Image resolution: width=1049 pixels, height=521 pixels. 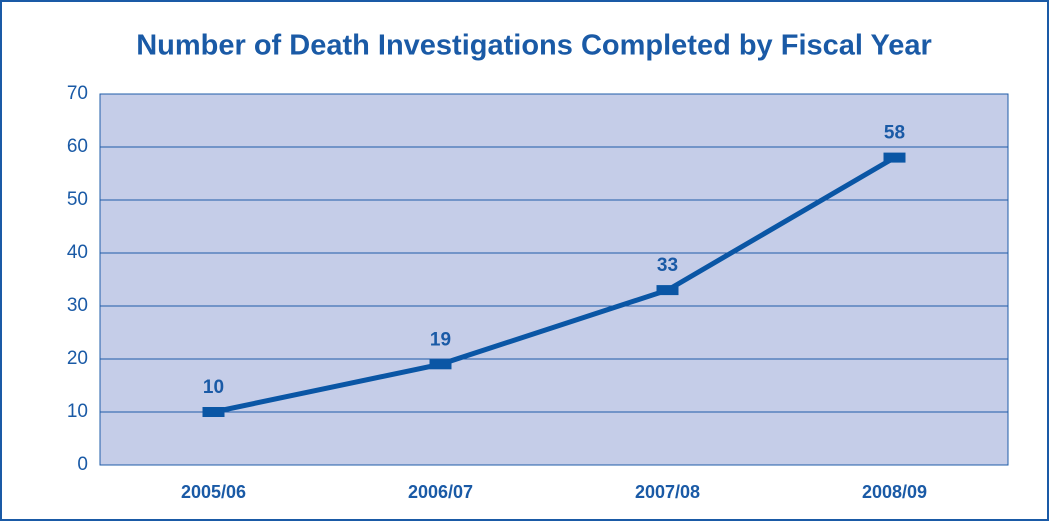 I want to click on y-tick-label: 60, so click(x=77, y=146).